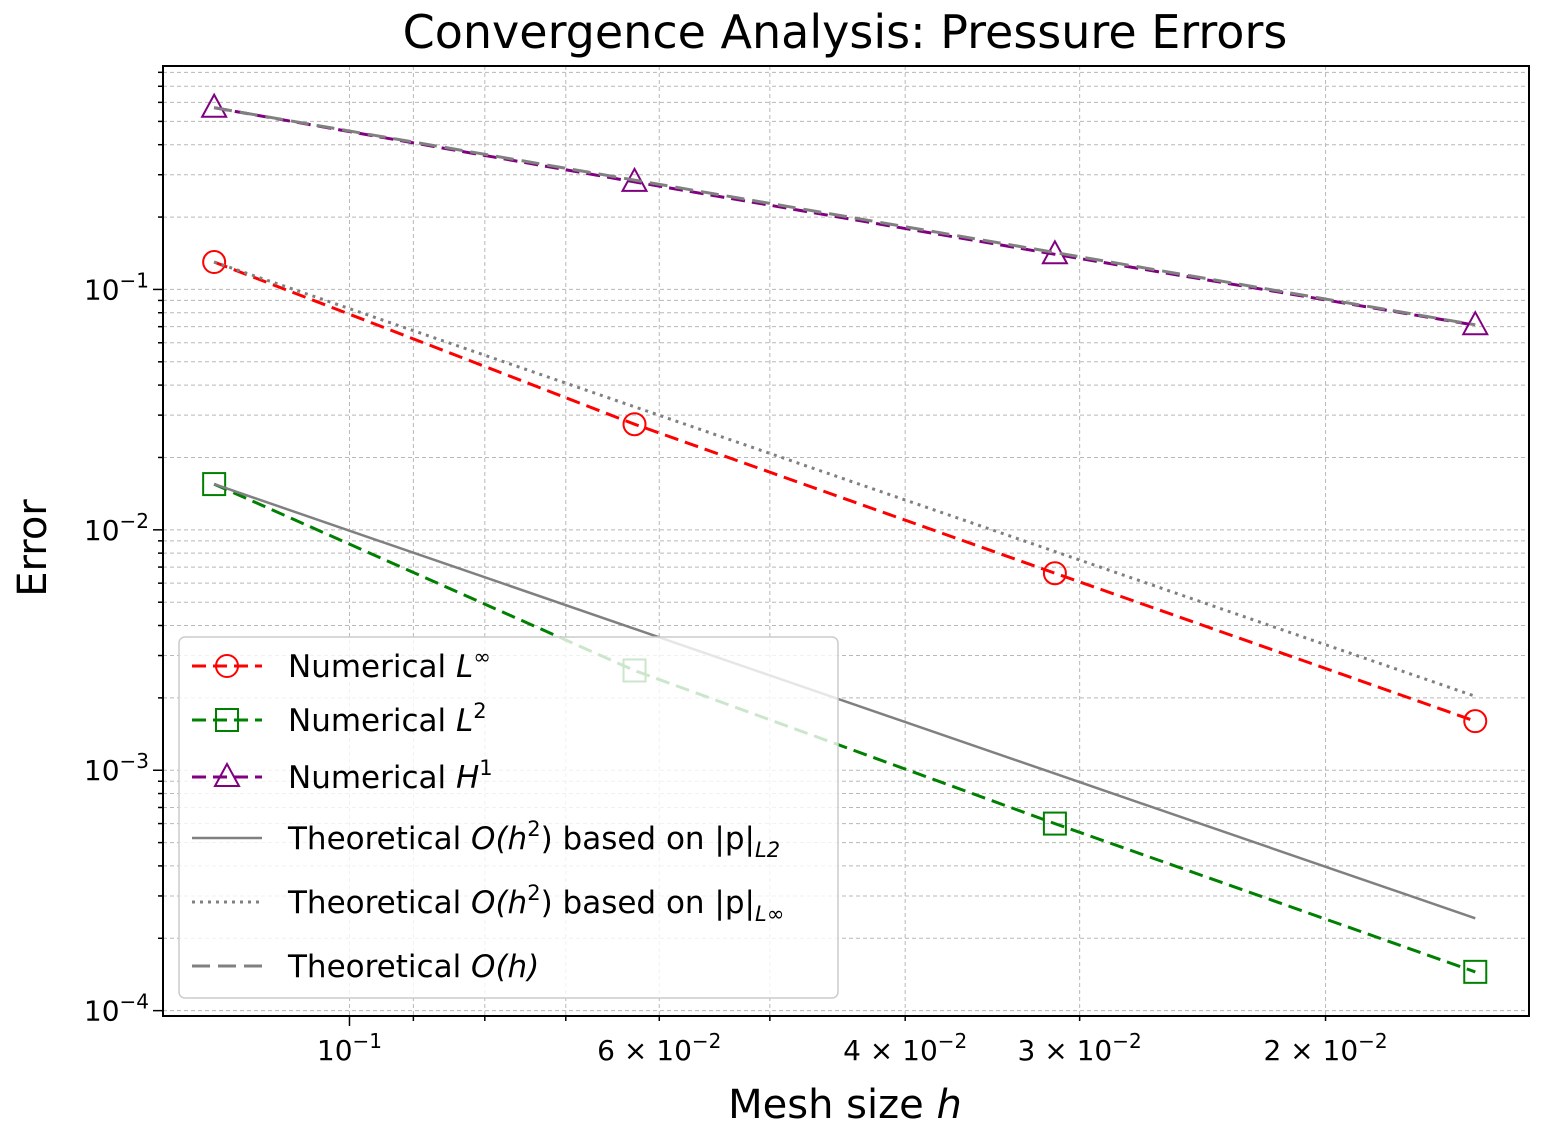 This screenshot has width=1548, height=1139. Describe the element at coordinates (644, 1050) in the screenshot. I see `x-tick-label-base: 6 × 10` at that location.